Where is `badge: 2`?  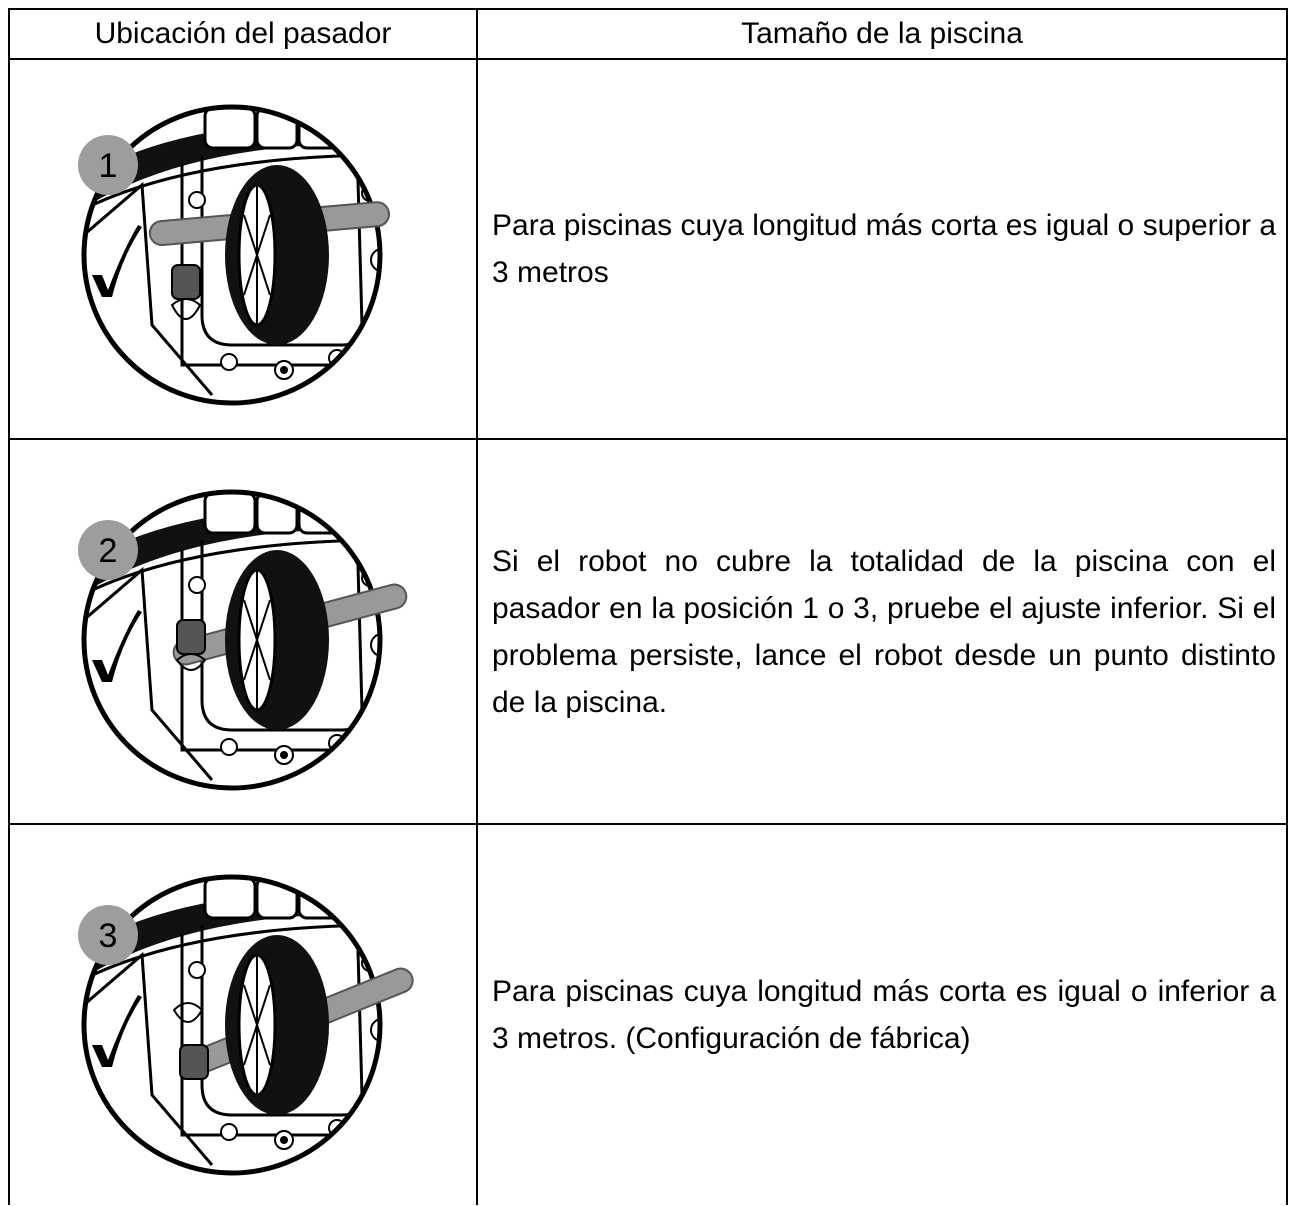
badge: 2 is located at coordinates (108, 551).